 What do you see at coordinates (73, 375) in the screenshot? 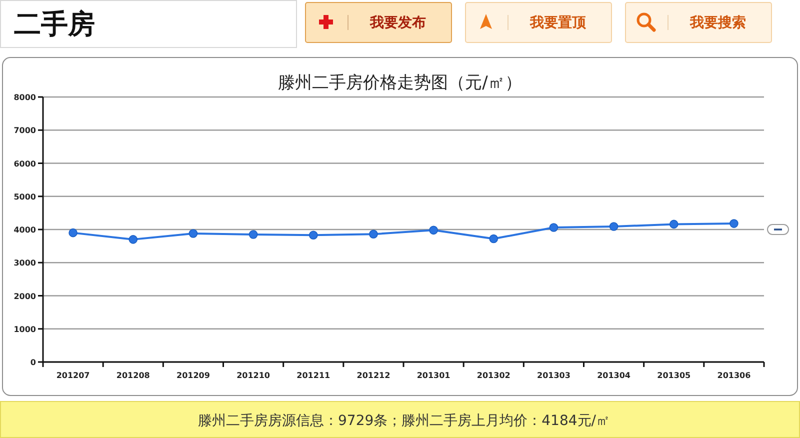
I see `x-tick-label: 201207` at bounding box center [73, 375].